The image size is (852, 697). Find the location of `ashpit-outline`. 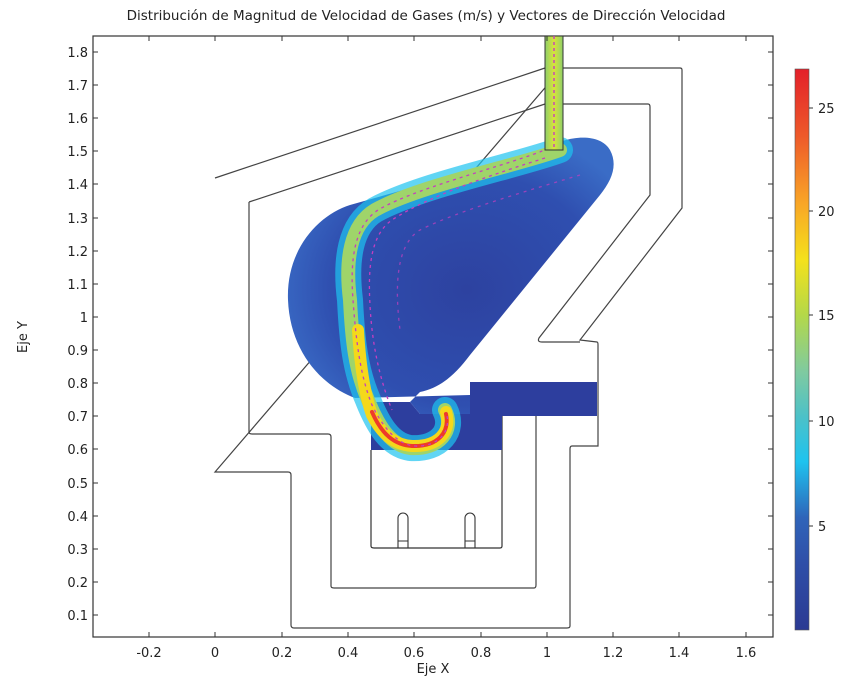

ashpit-outline is located at coordinates (436, 482).